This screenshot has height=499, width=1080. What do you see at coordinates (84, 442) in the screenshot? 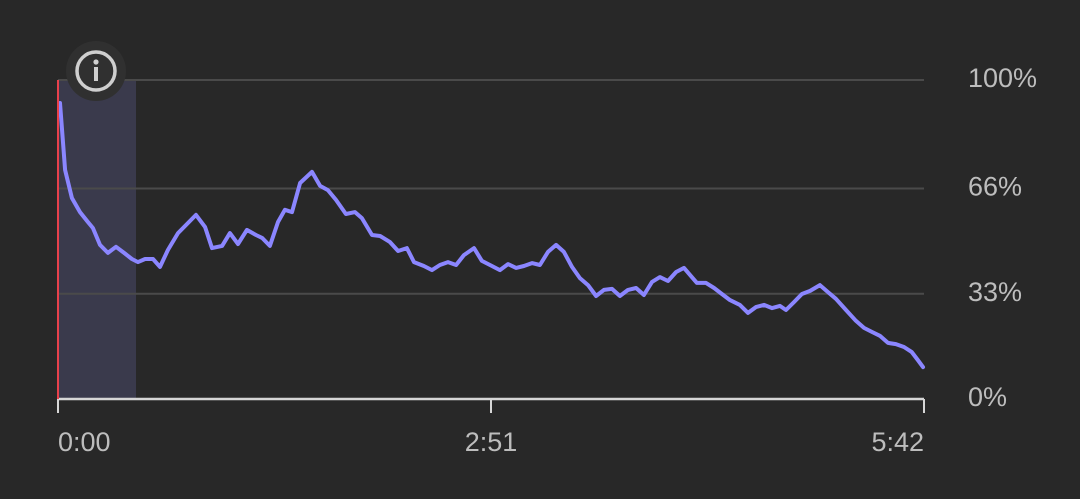
I see `x-tick-label: 0:00` at bounding box center [84, 442].